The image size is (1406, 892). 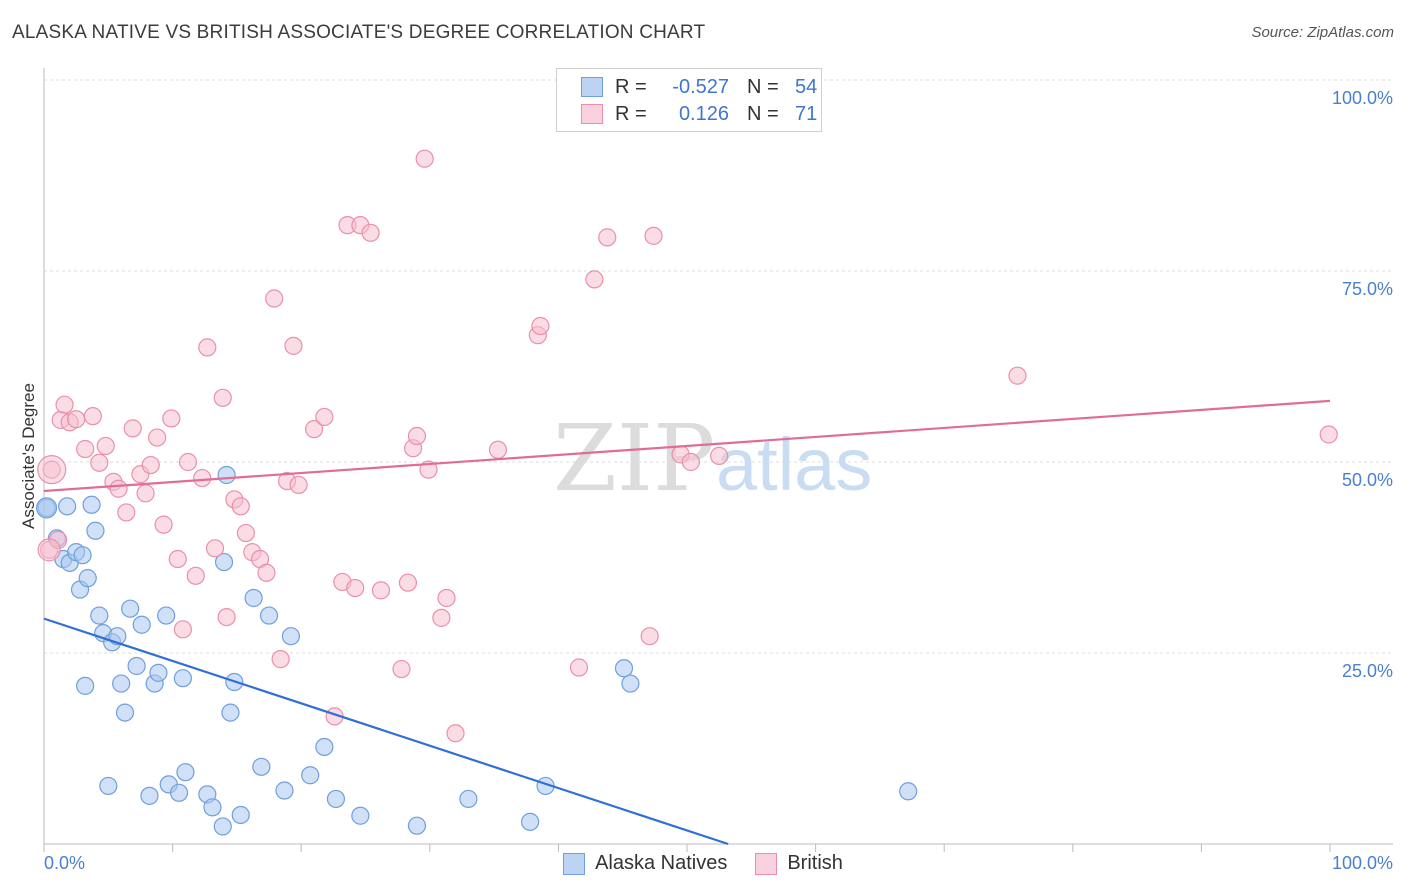 I want to click on alaska-legend-label: Alaska Natives, so click(x=661, y=863).